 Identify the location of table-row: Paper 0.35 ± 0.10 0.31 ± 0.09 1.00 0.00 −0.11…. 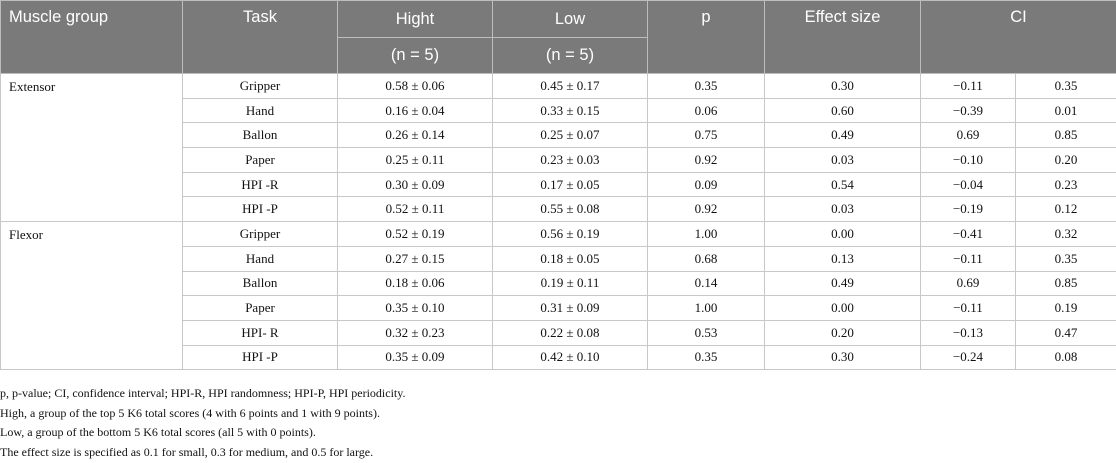
(558, 308).